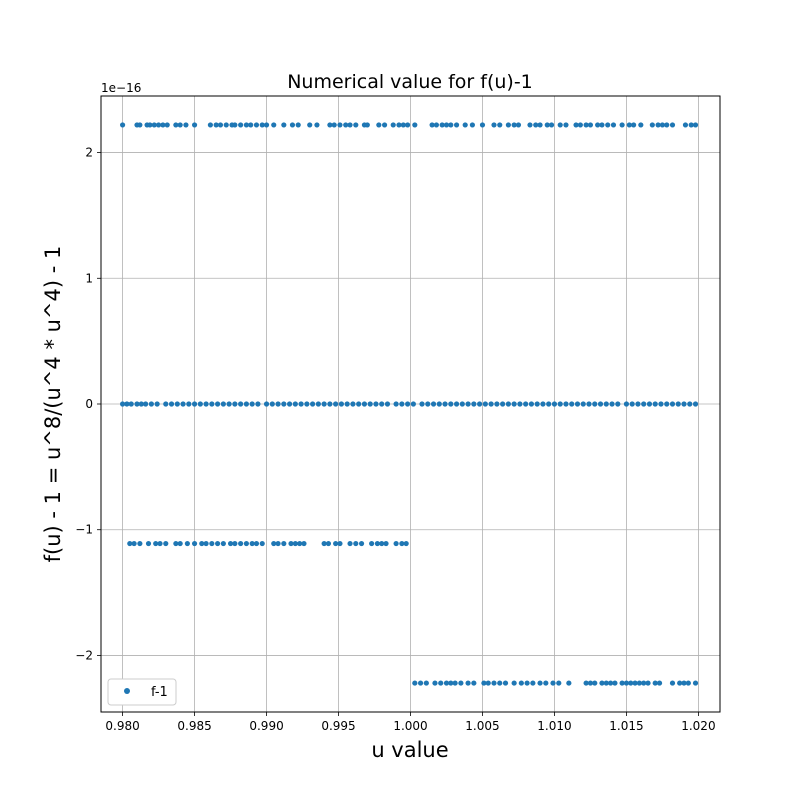 Image resolution: width=800 pixels, height=800 pixels. I want to click on legend: f-1, so click(142, 692).